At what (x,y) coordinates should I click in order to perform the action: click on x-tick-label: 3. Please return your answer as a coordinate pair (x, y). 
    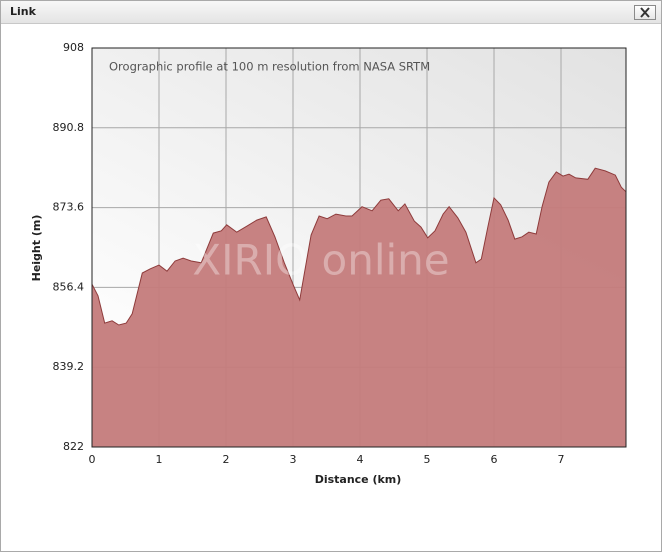
    Looking at the image, I should click on (293, 459).